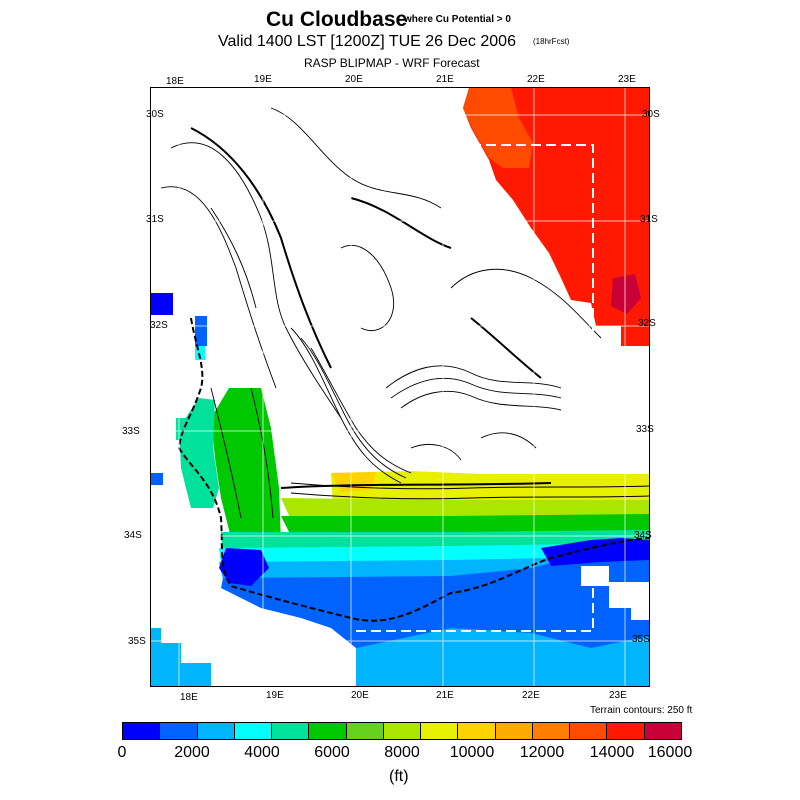 The image size is (800, 800). What do you see at coordinates (162, 304) in the screenshot?
I see `west-patch-deep-blue` at bounding box center [162, 304].